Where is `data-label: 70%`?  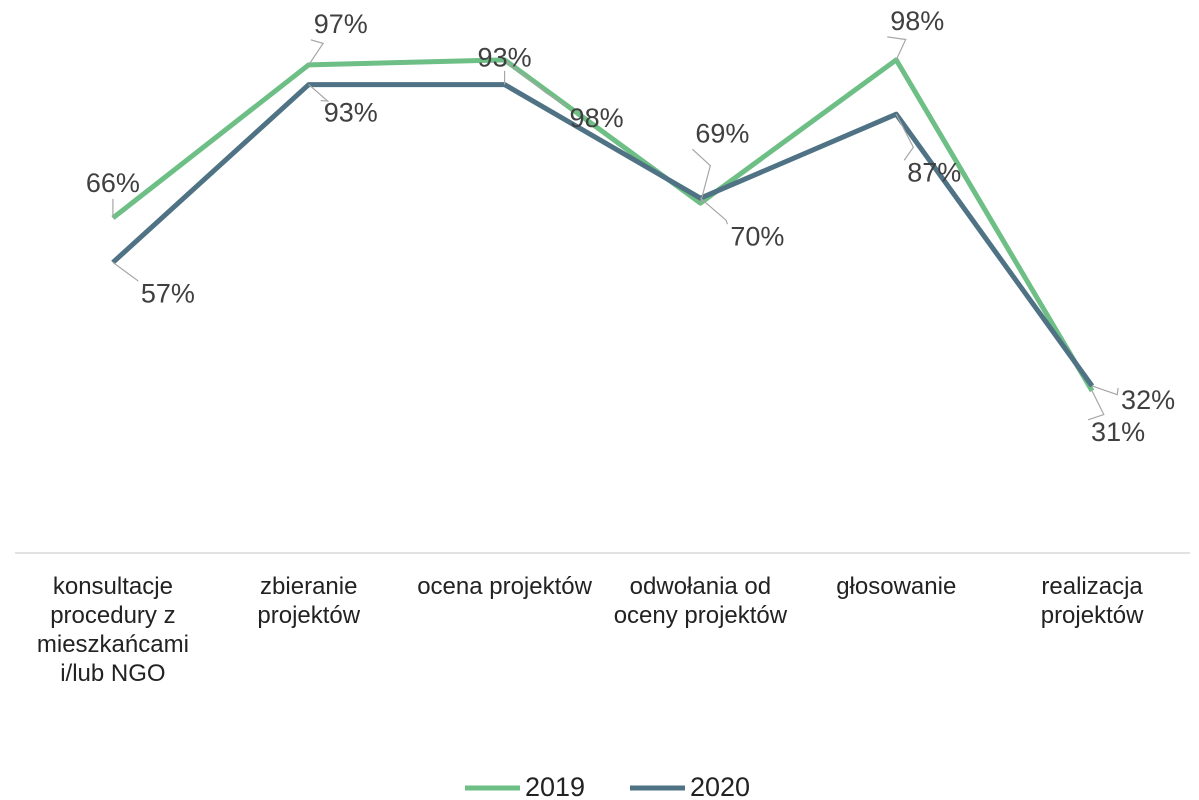
data-label: 70% is located at coordinates (757, 236).